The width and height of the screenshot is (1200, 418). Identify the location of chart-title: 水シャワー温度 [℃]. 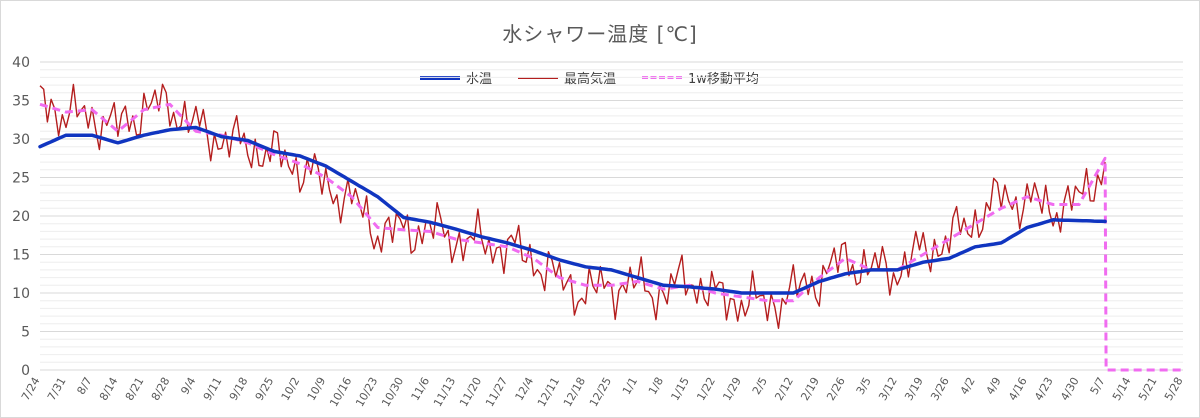
(600, 34).